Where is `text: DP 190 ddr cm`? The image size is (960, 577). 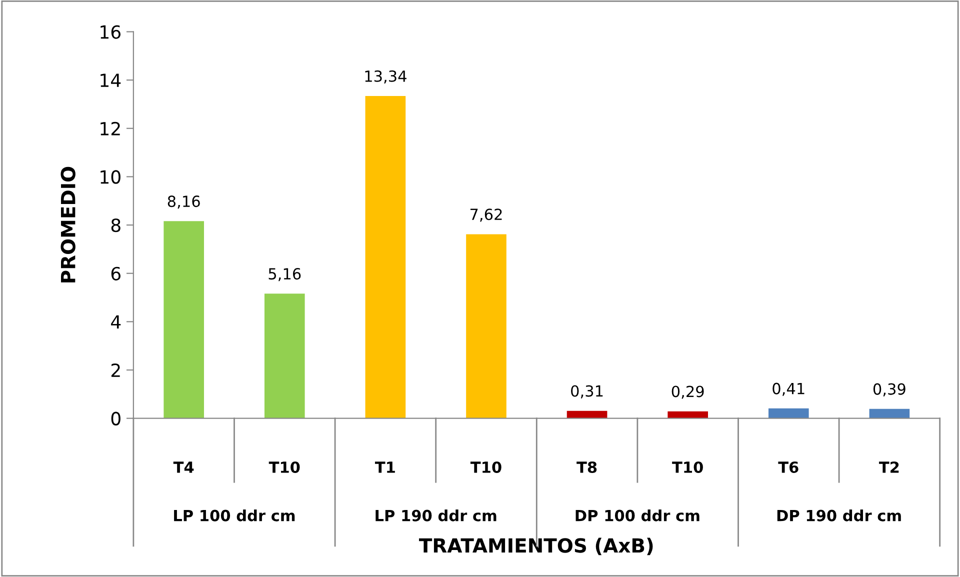
text: DP 190 ddr cm is located at coordinates (839, 516).